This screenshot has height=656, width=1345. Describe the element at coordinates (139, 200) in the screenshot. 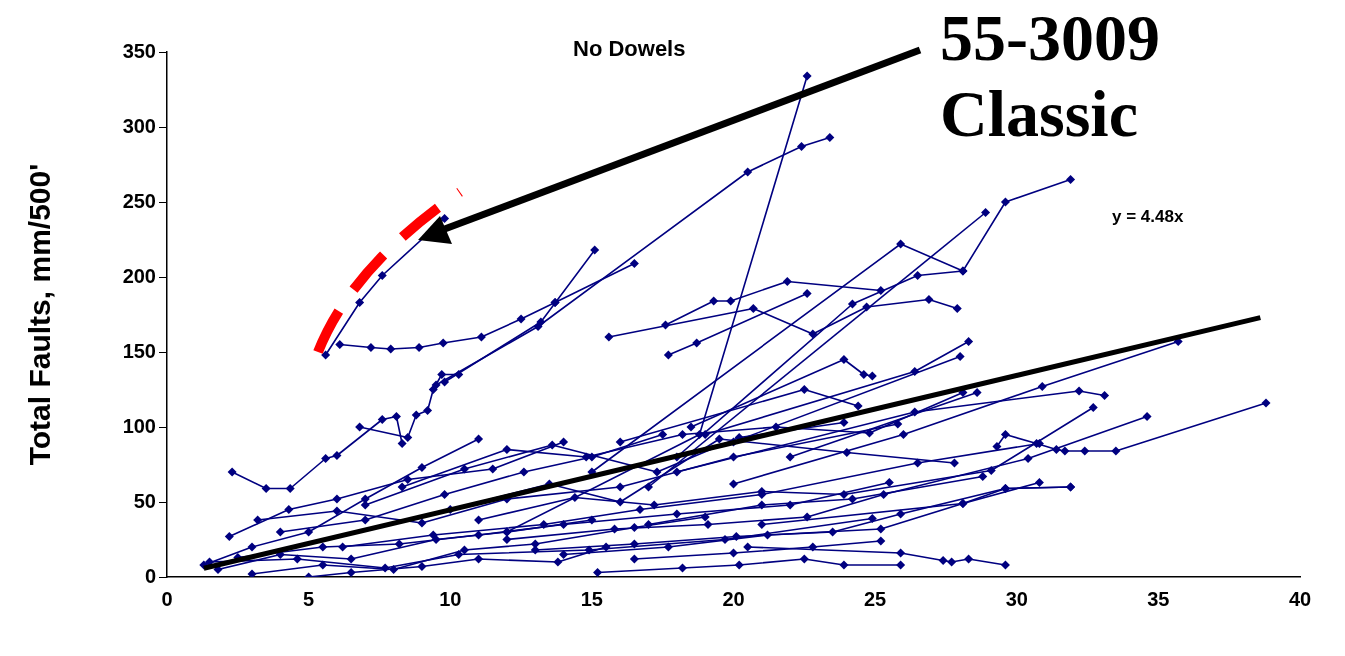

I see `y-tick-label: 250` at that location.